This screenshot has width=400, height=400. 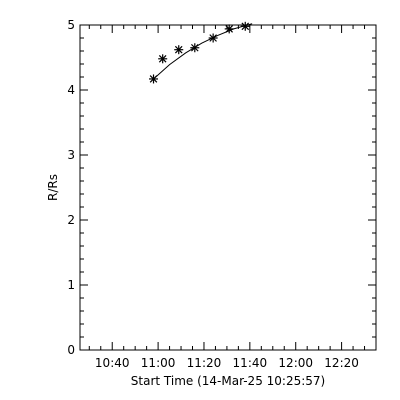 I want to click on data-points, so click(x=199, y=52).